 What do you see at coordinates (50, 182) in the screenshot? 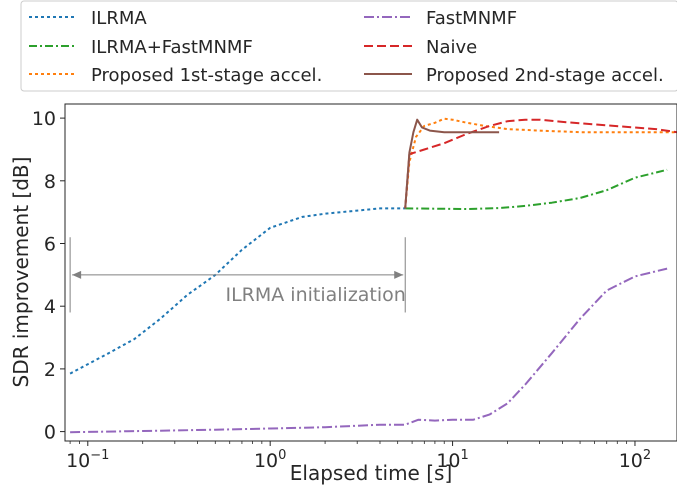
I see `y-tick-label: 8` at bounding box center [50, 182].